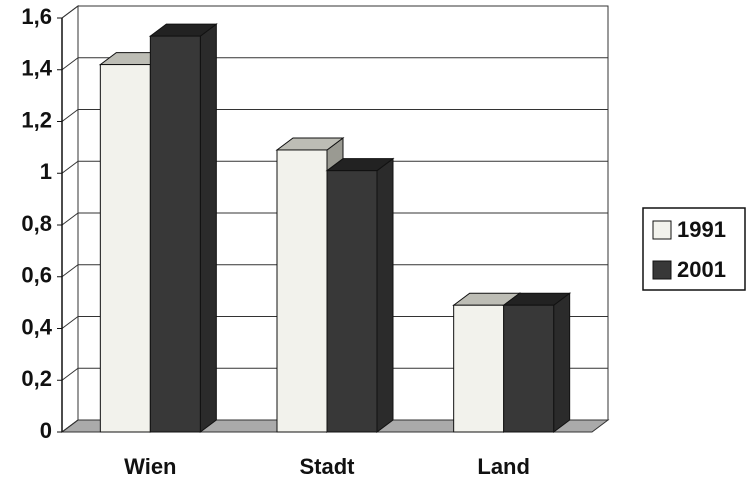  I want to click on y-tick-label: 0,6, so click(36, 275).